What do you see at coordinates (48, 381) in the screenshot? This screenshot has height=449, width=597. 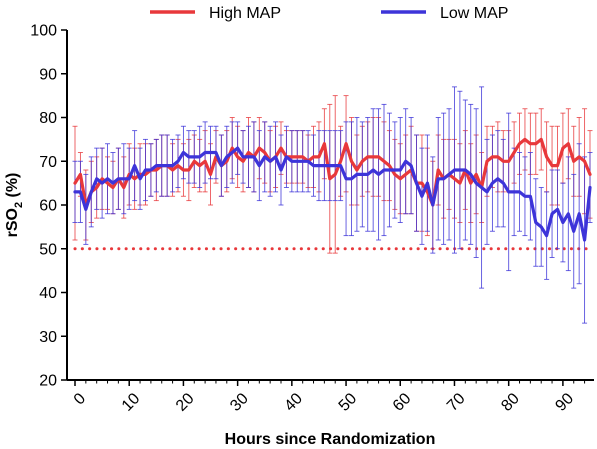 I see `y-tick-label: 20` at bounding box center [48, 381].